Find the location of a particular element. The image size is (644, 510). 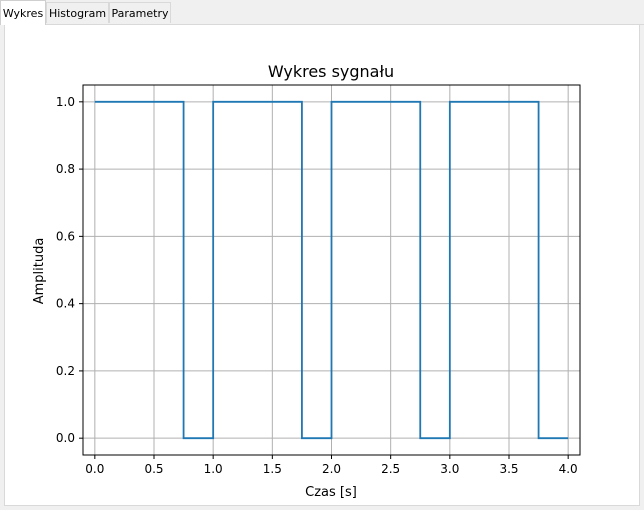

tab-bar: Wykres Histogram Parametry is located at coordinates (322, 12).